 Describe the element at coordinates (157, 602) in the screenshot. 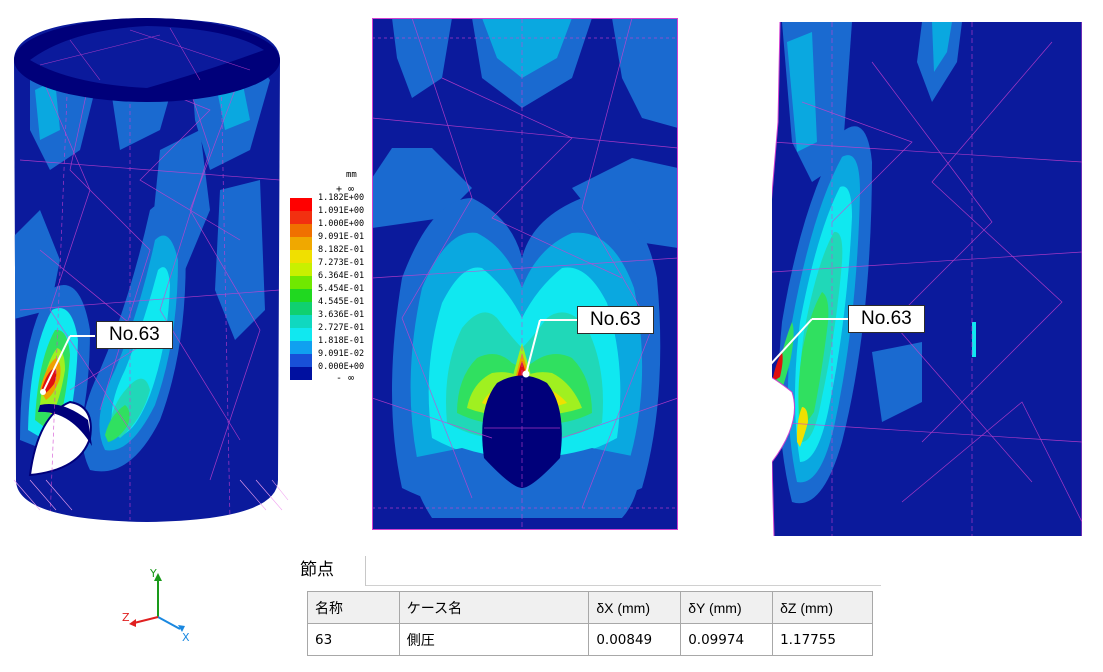

I see `axis-triad-graphic` at that location.